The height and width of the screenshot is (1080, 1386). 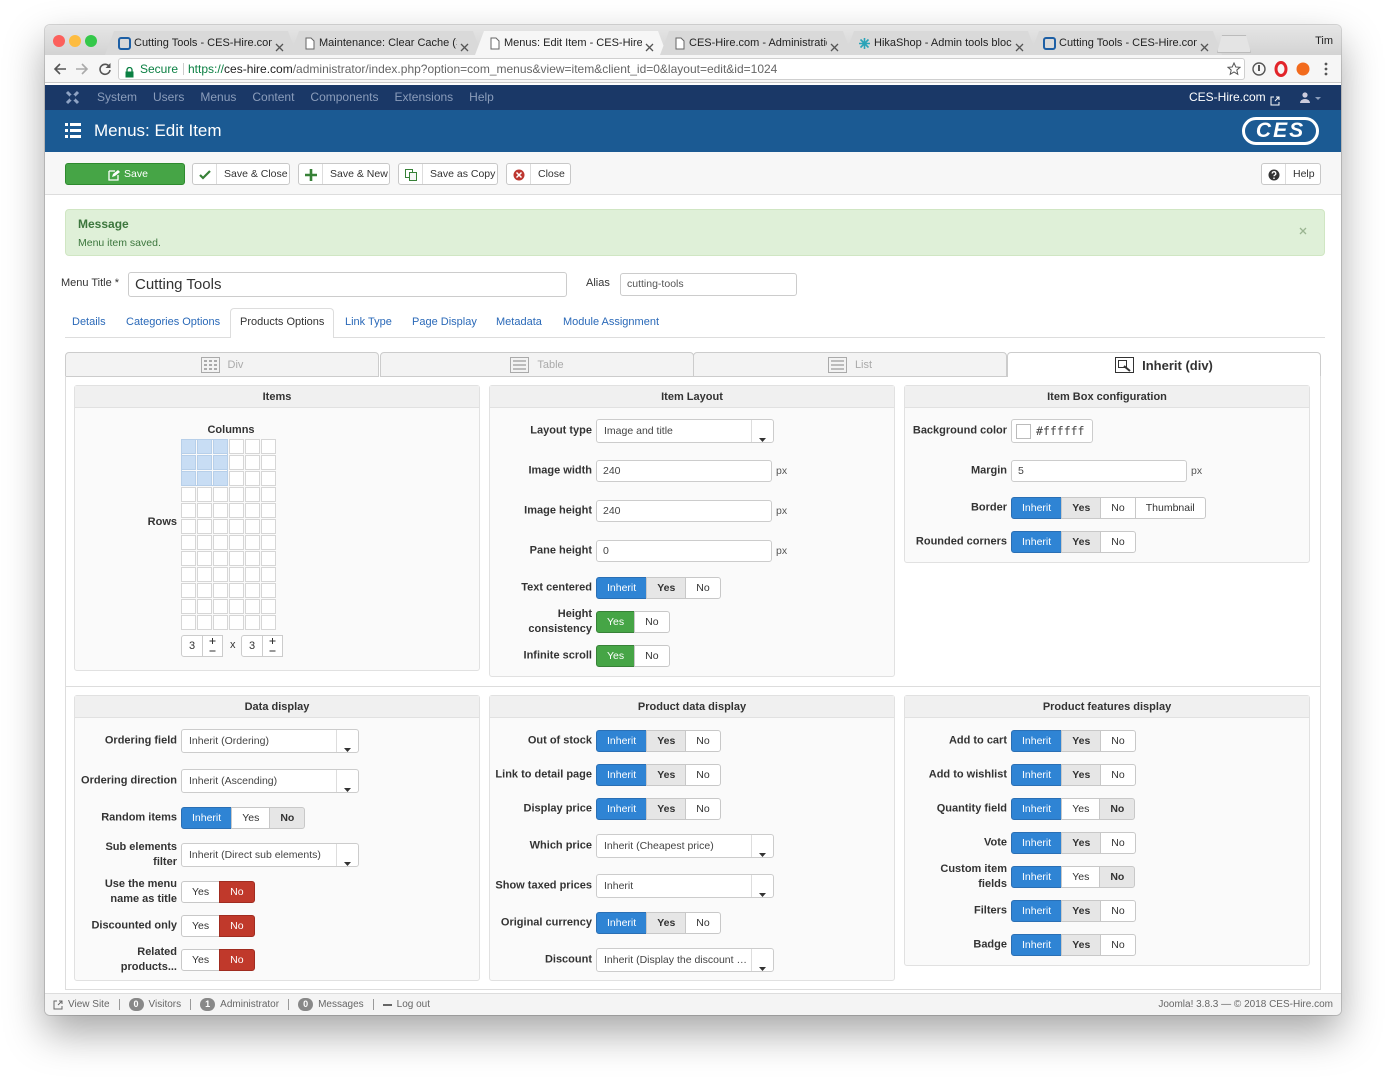 What do you see at coordinates (270, 741) in the screenshot?
I see `select: Inherit (Ordering)` at bounding box center [270, 741].